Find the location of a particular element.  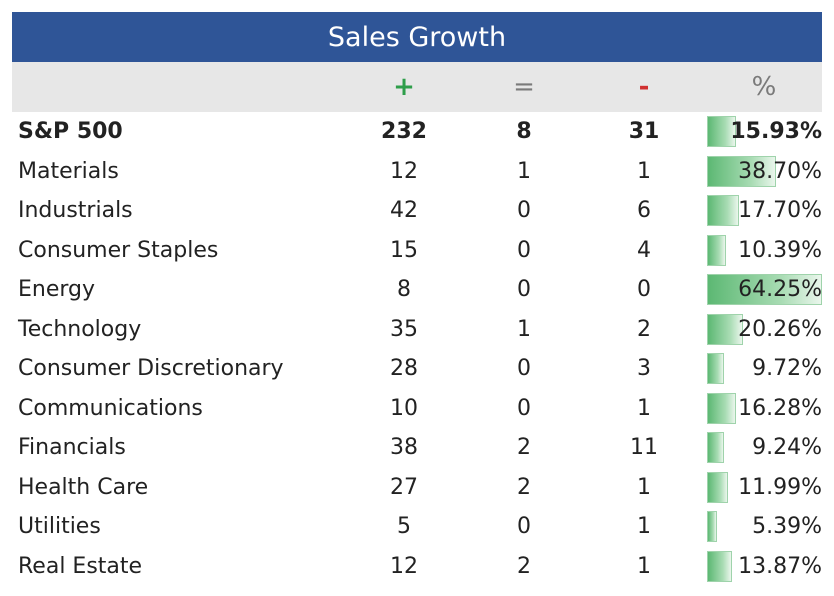

row-name: S&P 500 is located at coordinates (70, 131).